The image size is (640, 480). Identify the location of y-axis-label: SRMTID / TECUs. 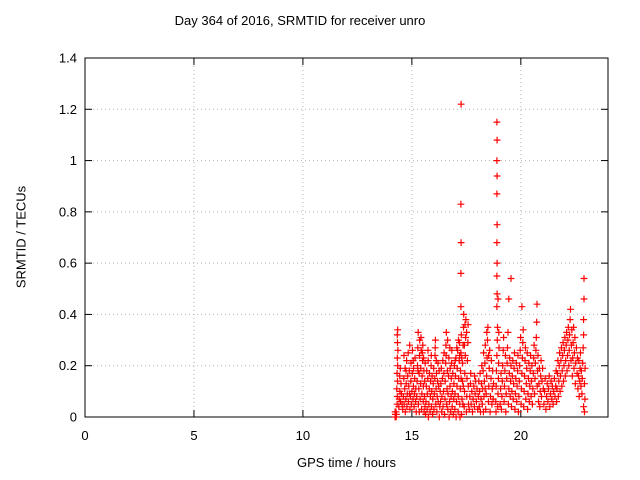
(21, 237).